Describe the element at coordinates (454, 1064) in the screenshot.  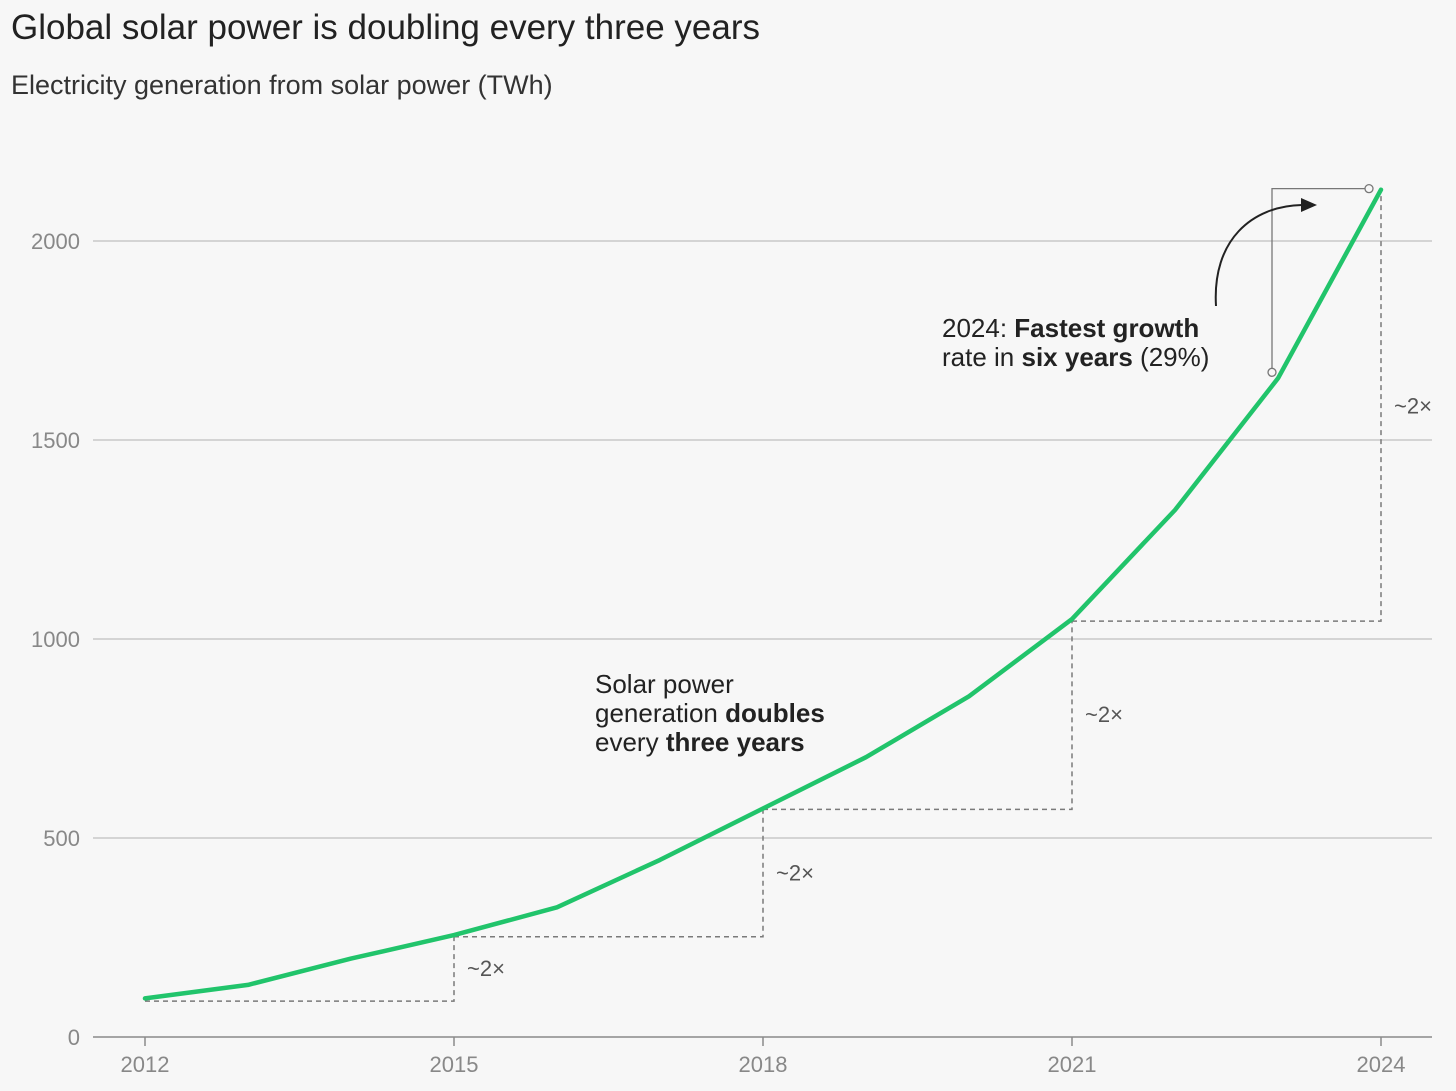
I see `x-tick-label: 2015` at that location.